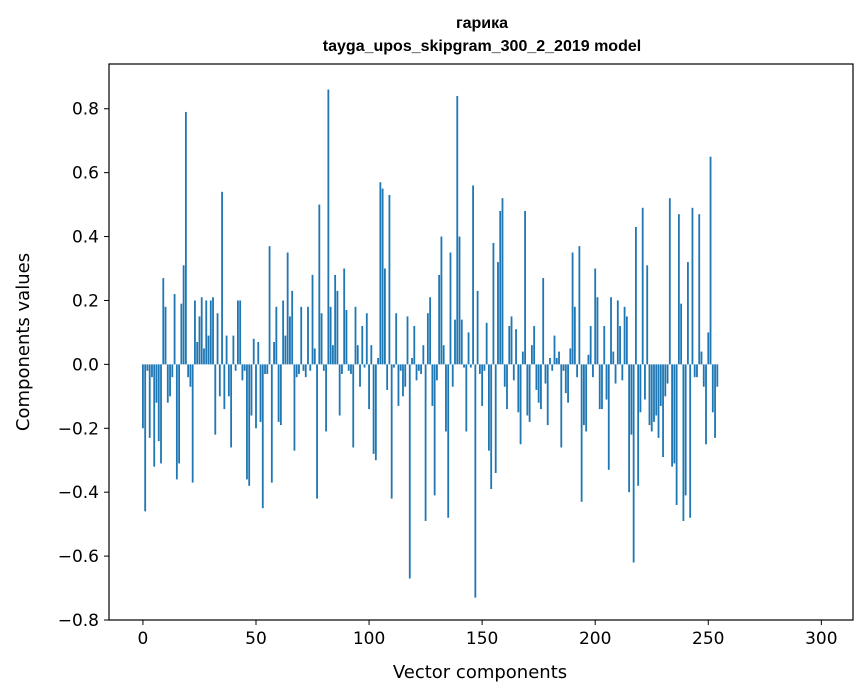 This screenshot has height=696, width=867. Describe the element at coordinates (482, 639) in the screenshot. I see `x-tick-label: 150` at that location.